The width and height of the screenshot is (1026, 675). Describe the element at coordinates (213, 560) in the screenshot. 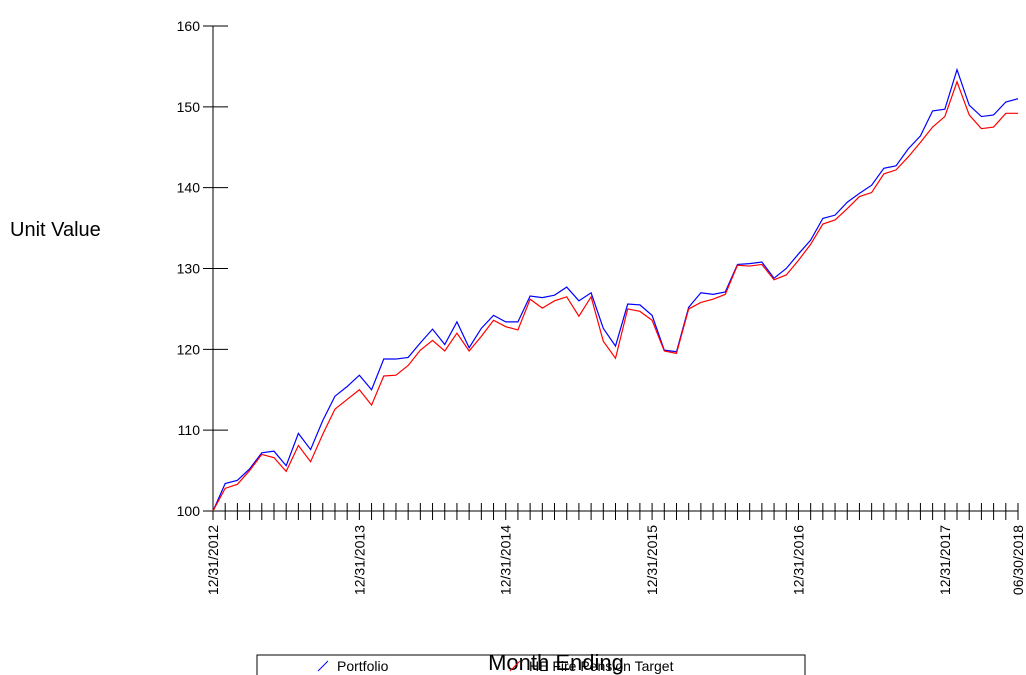

I see `x-tick-label: 12/31/2012` at that location.